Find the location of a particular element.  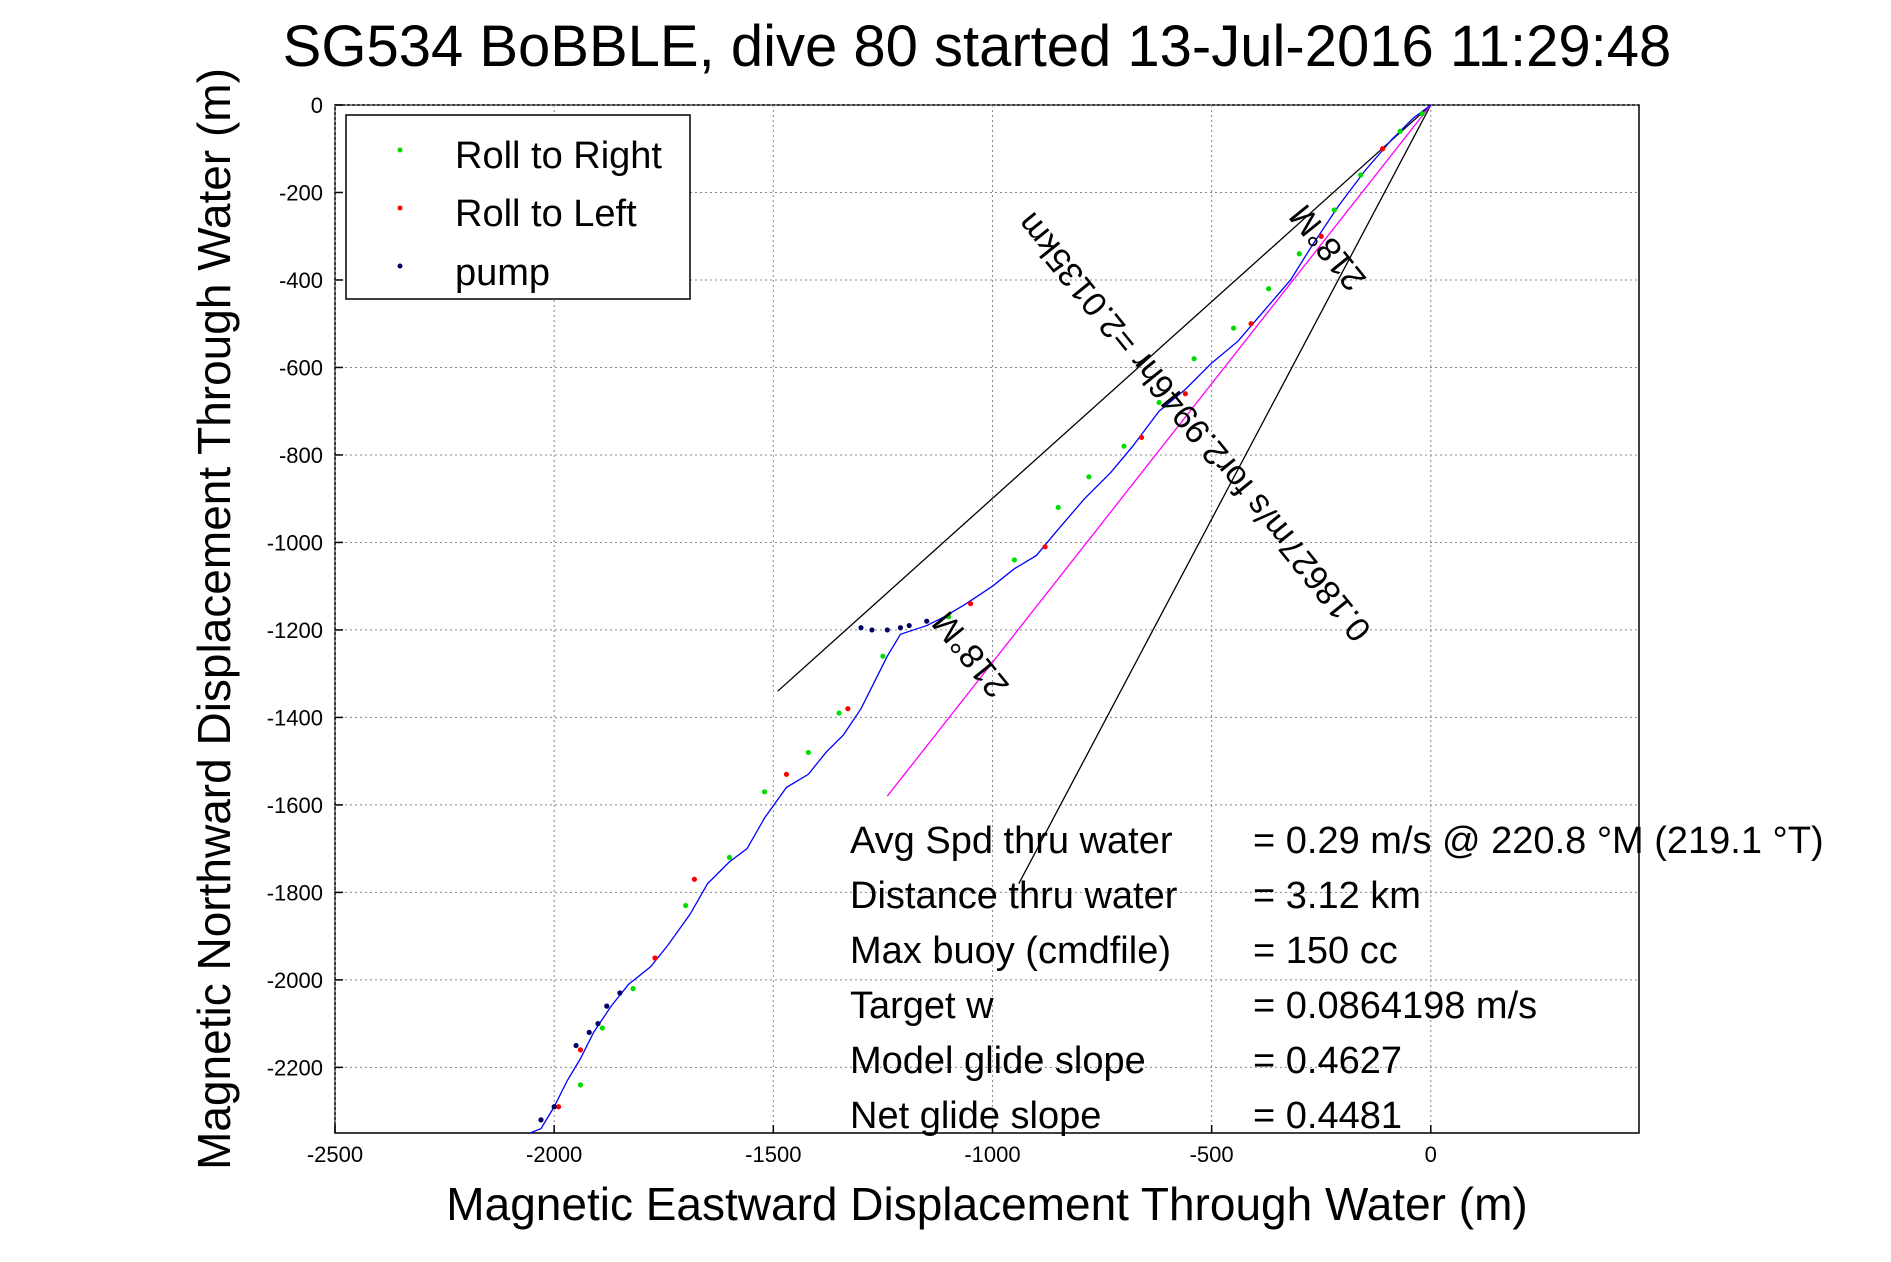

stat-value-model-glide: = 0.4627 is located at coordinates (1327, 1061).